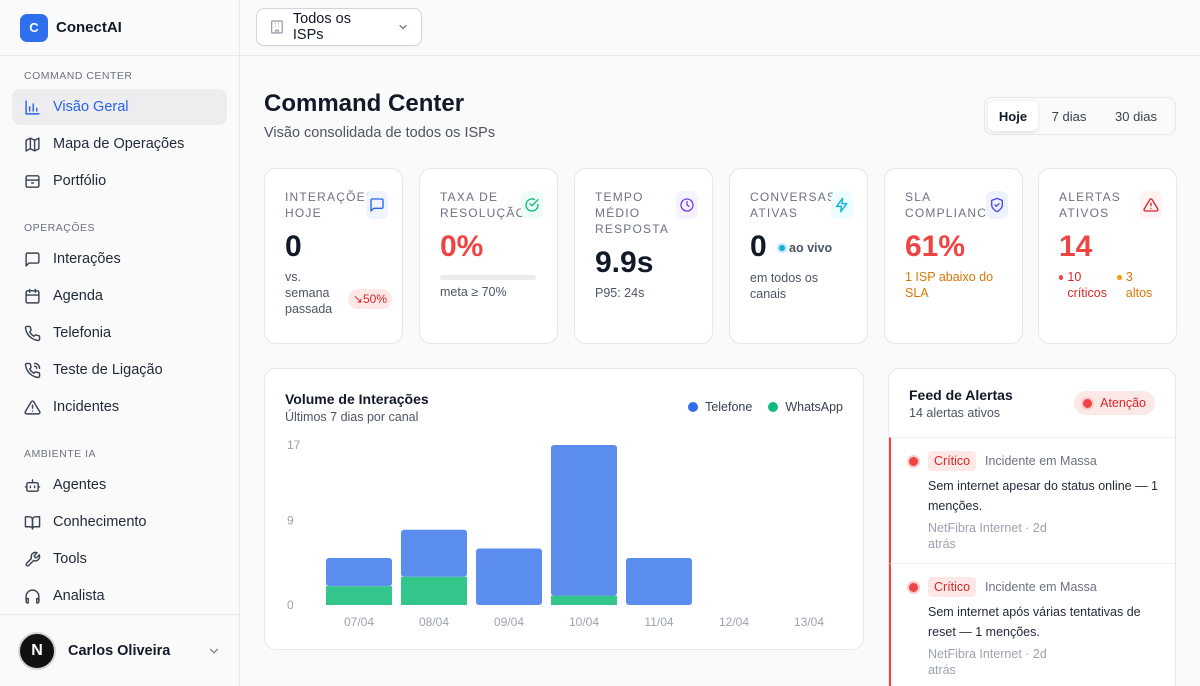 This screenshot has height=686, width=1200. What do you see at coordinates (1114, 403) in the screenshot?
I see `attention-badge: Atenção` at bounding box center [1114, 403].